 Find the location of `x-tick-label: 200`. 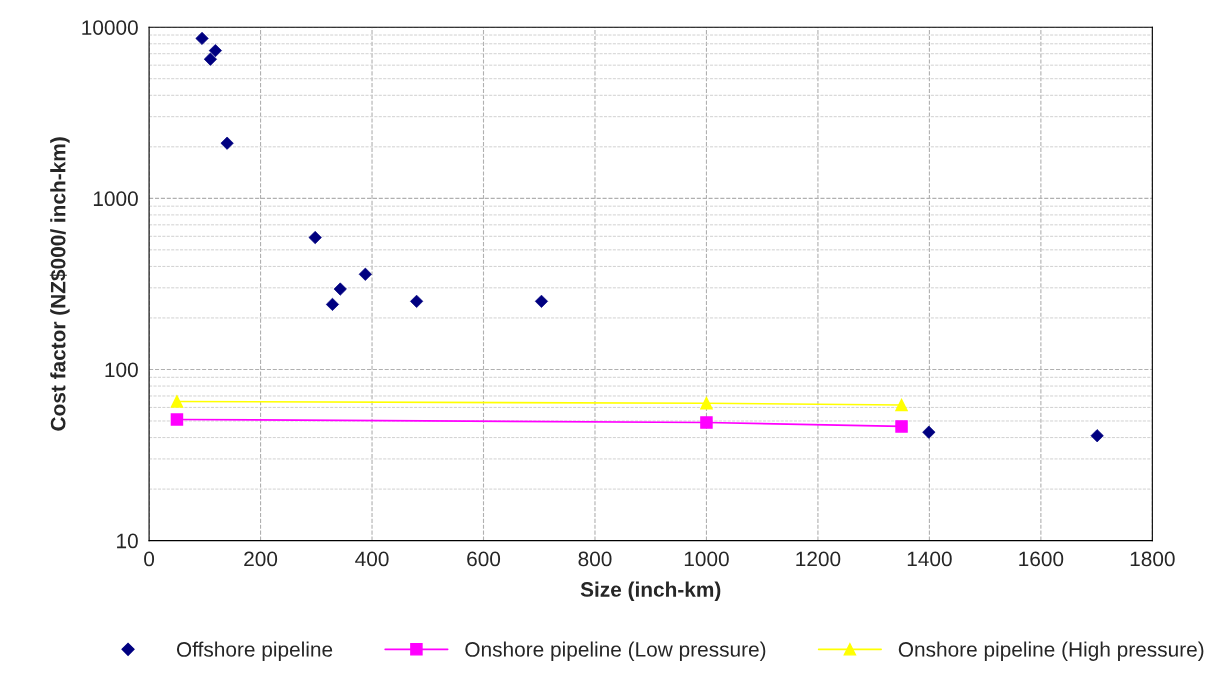

x-tick-label: 200 is located at coordinates (261, 559).